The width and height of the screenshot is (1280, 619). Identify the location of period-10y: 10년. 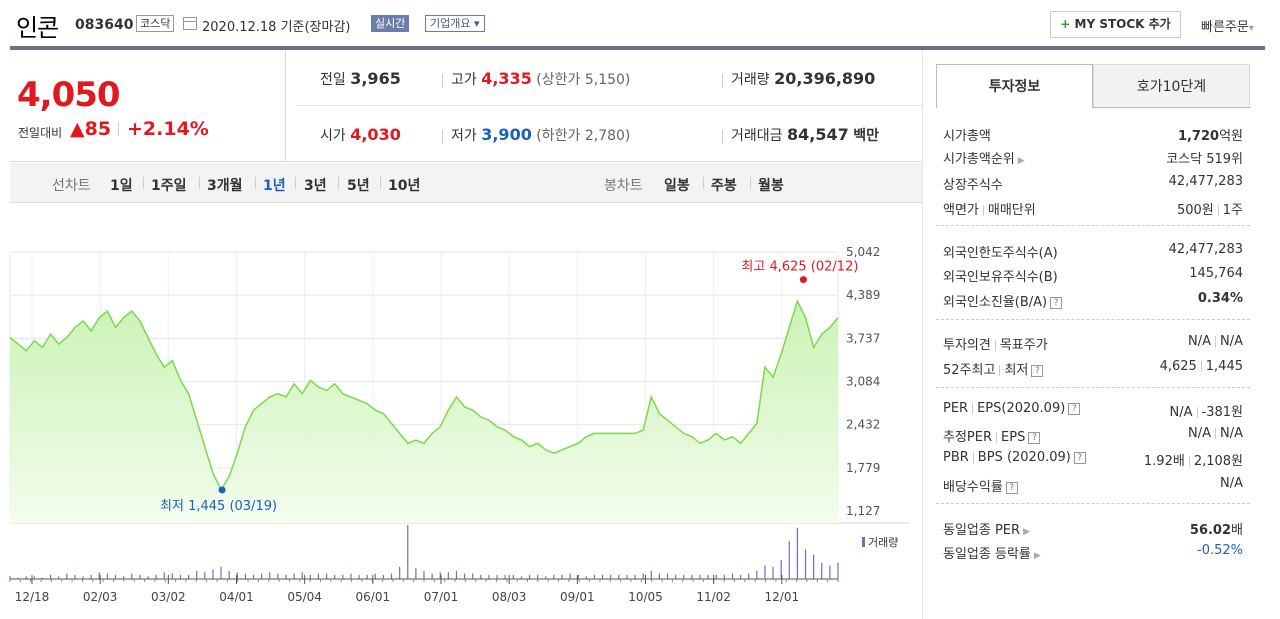
(404, 186).